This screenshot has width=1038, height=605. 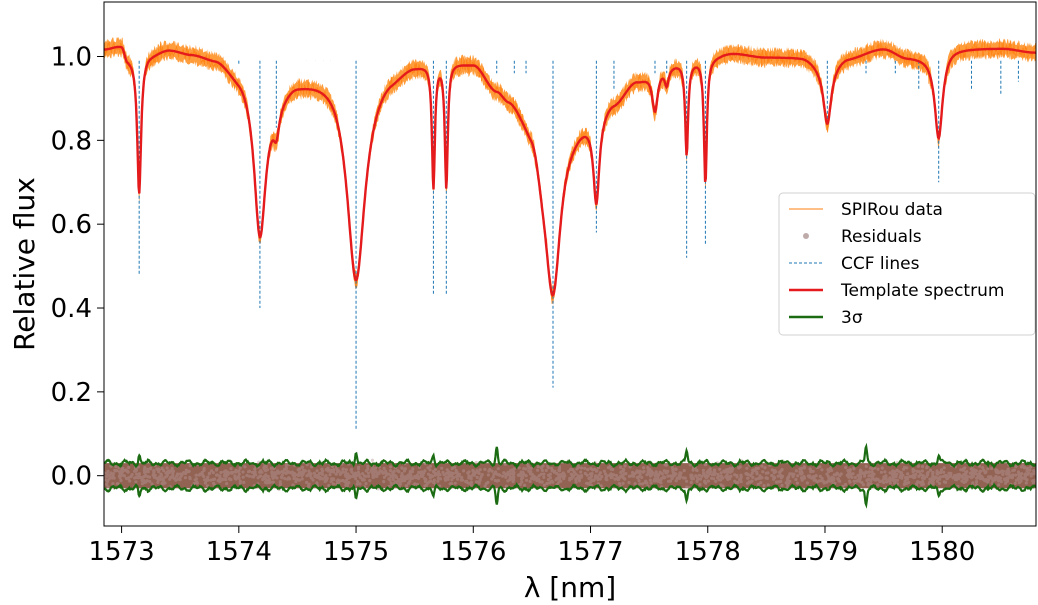 What do you see at coordinates (826, 318) in the screenshot?
I see `legend-entry: 3σ` at bounding box center [826, 318].